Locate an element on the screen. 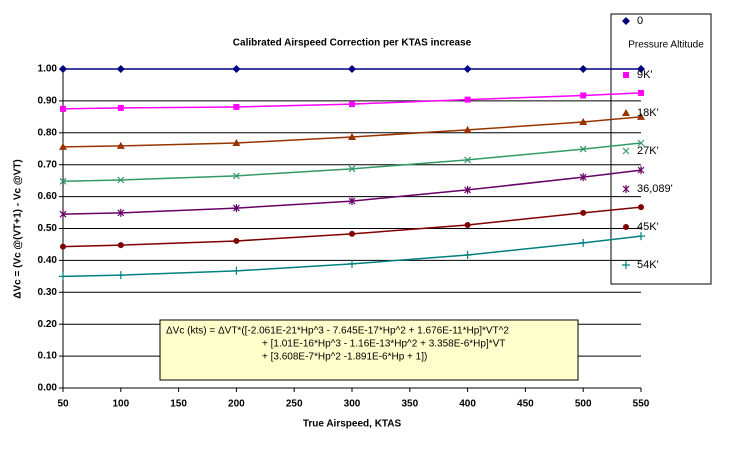  x-tick-label: 100 is located at coordinates (120, 404).